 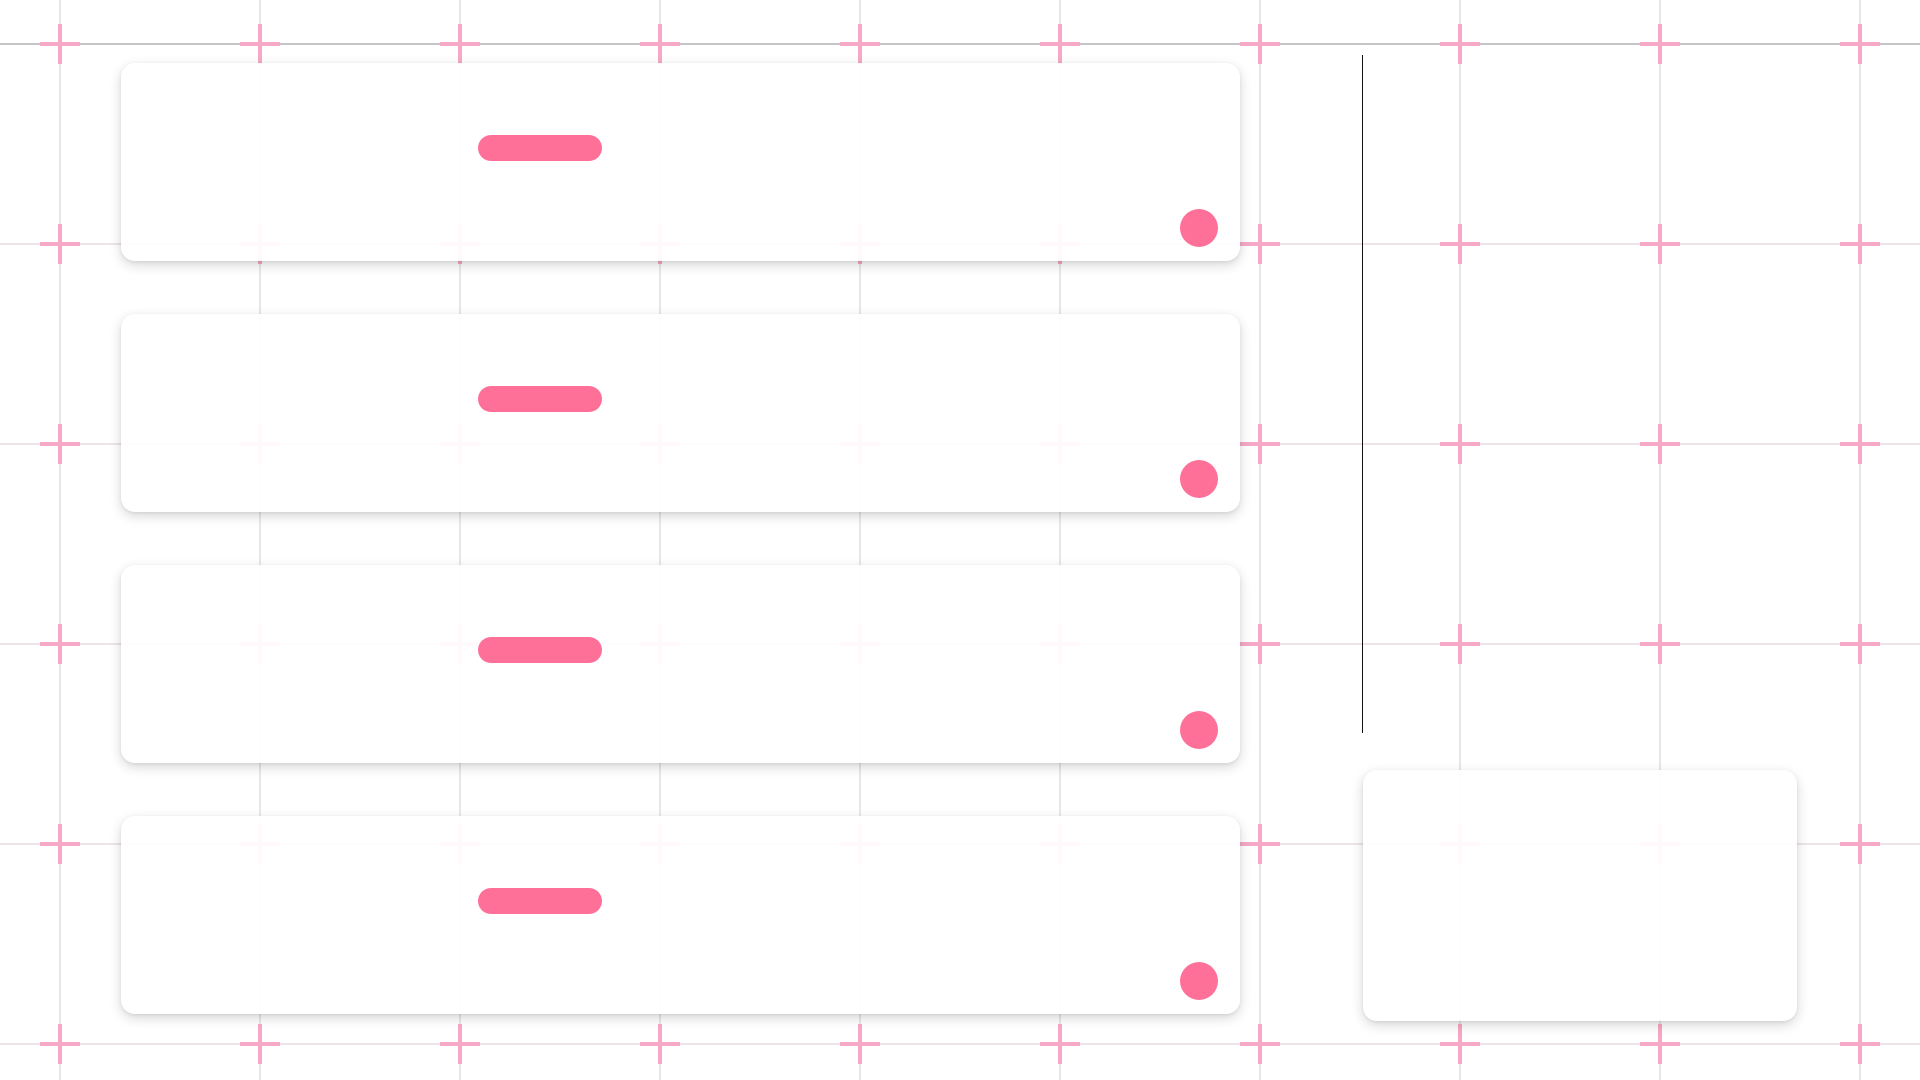 What do you see at coordinates (960, 44) in the screenshot?
I see `top-rule` at bounding box center [960, 44].